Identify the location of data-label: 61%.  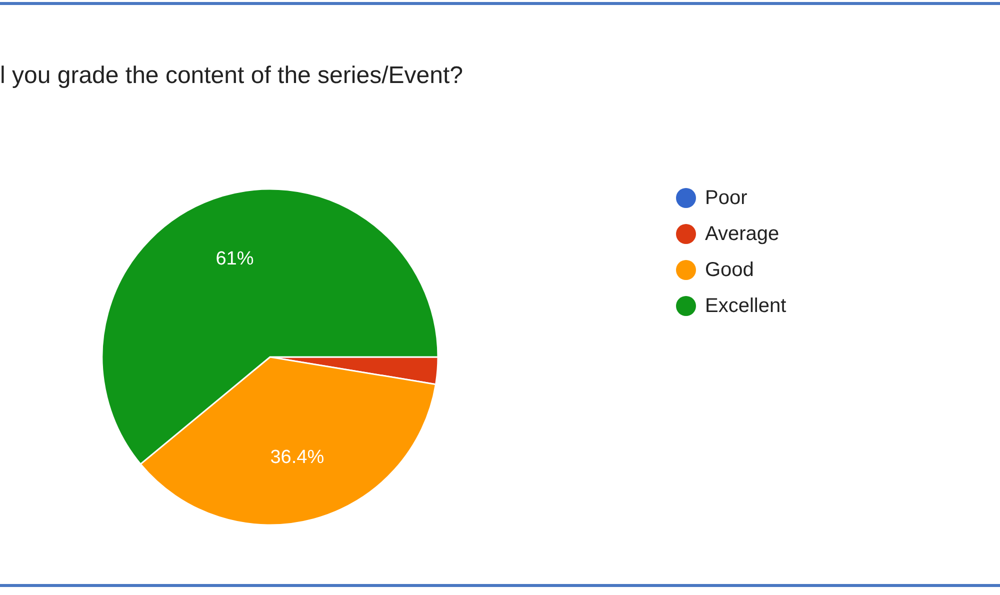
(235, 259).